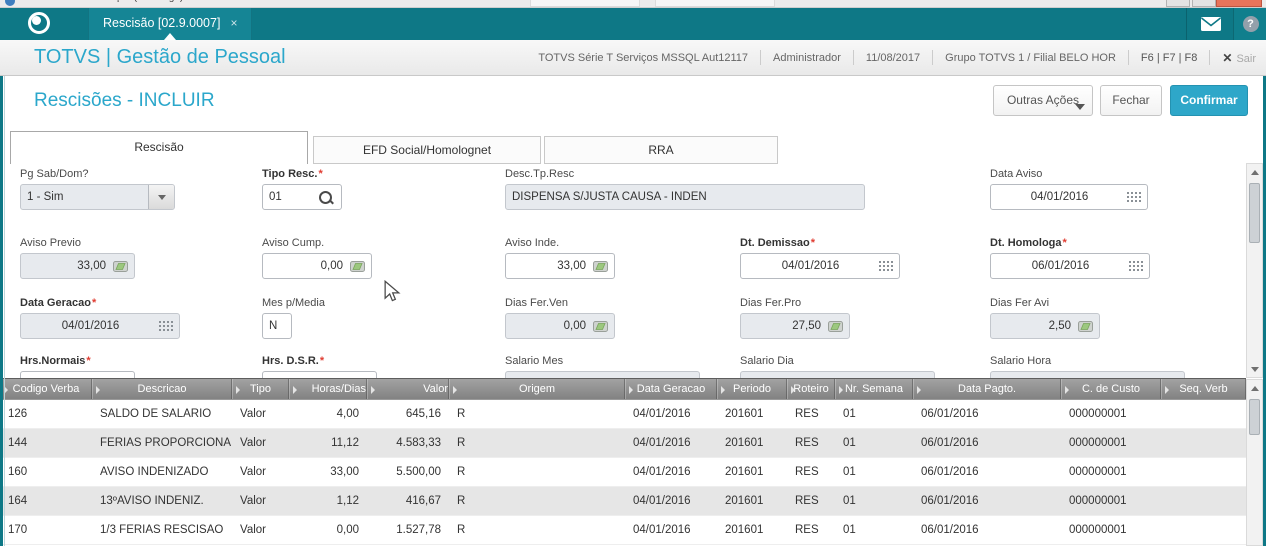  I want to click on grid-cell: 33,00, so click(344, 472).